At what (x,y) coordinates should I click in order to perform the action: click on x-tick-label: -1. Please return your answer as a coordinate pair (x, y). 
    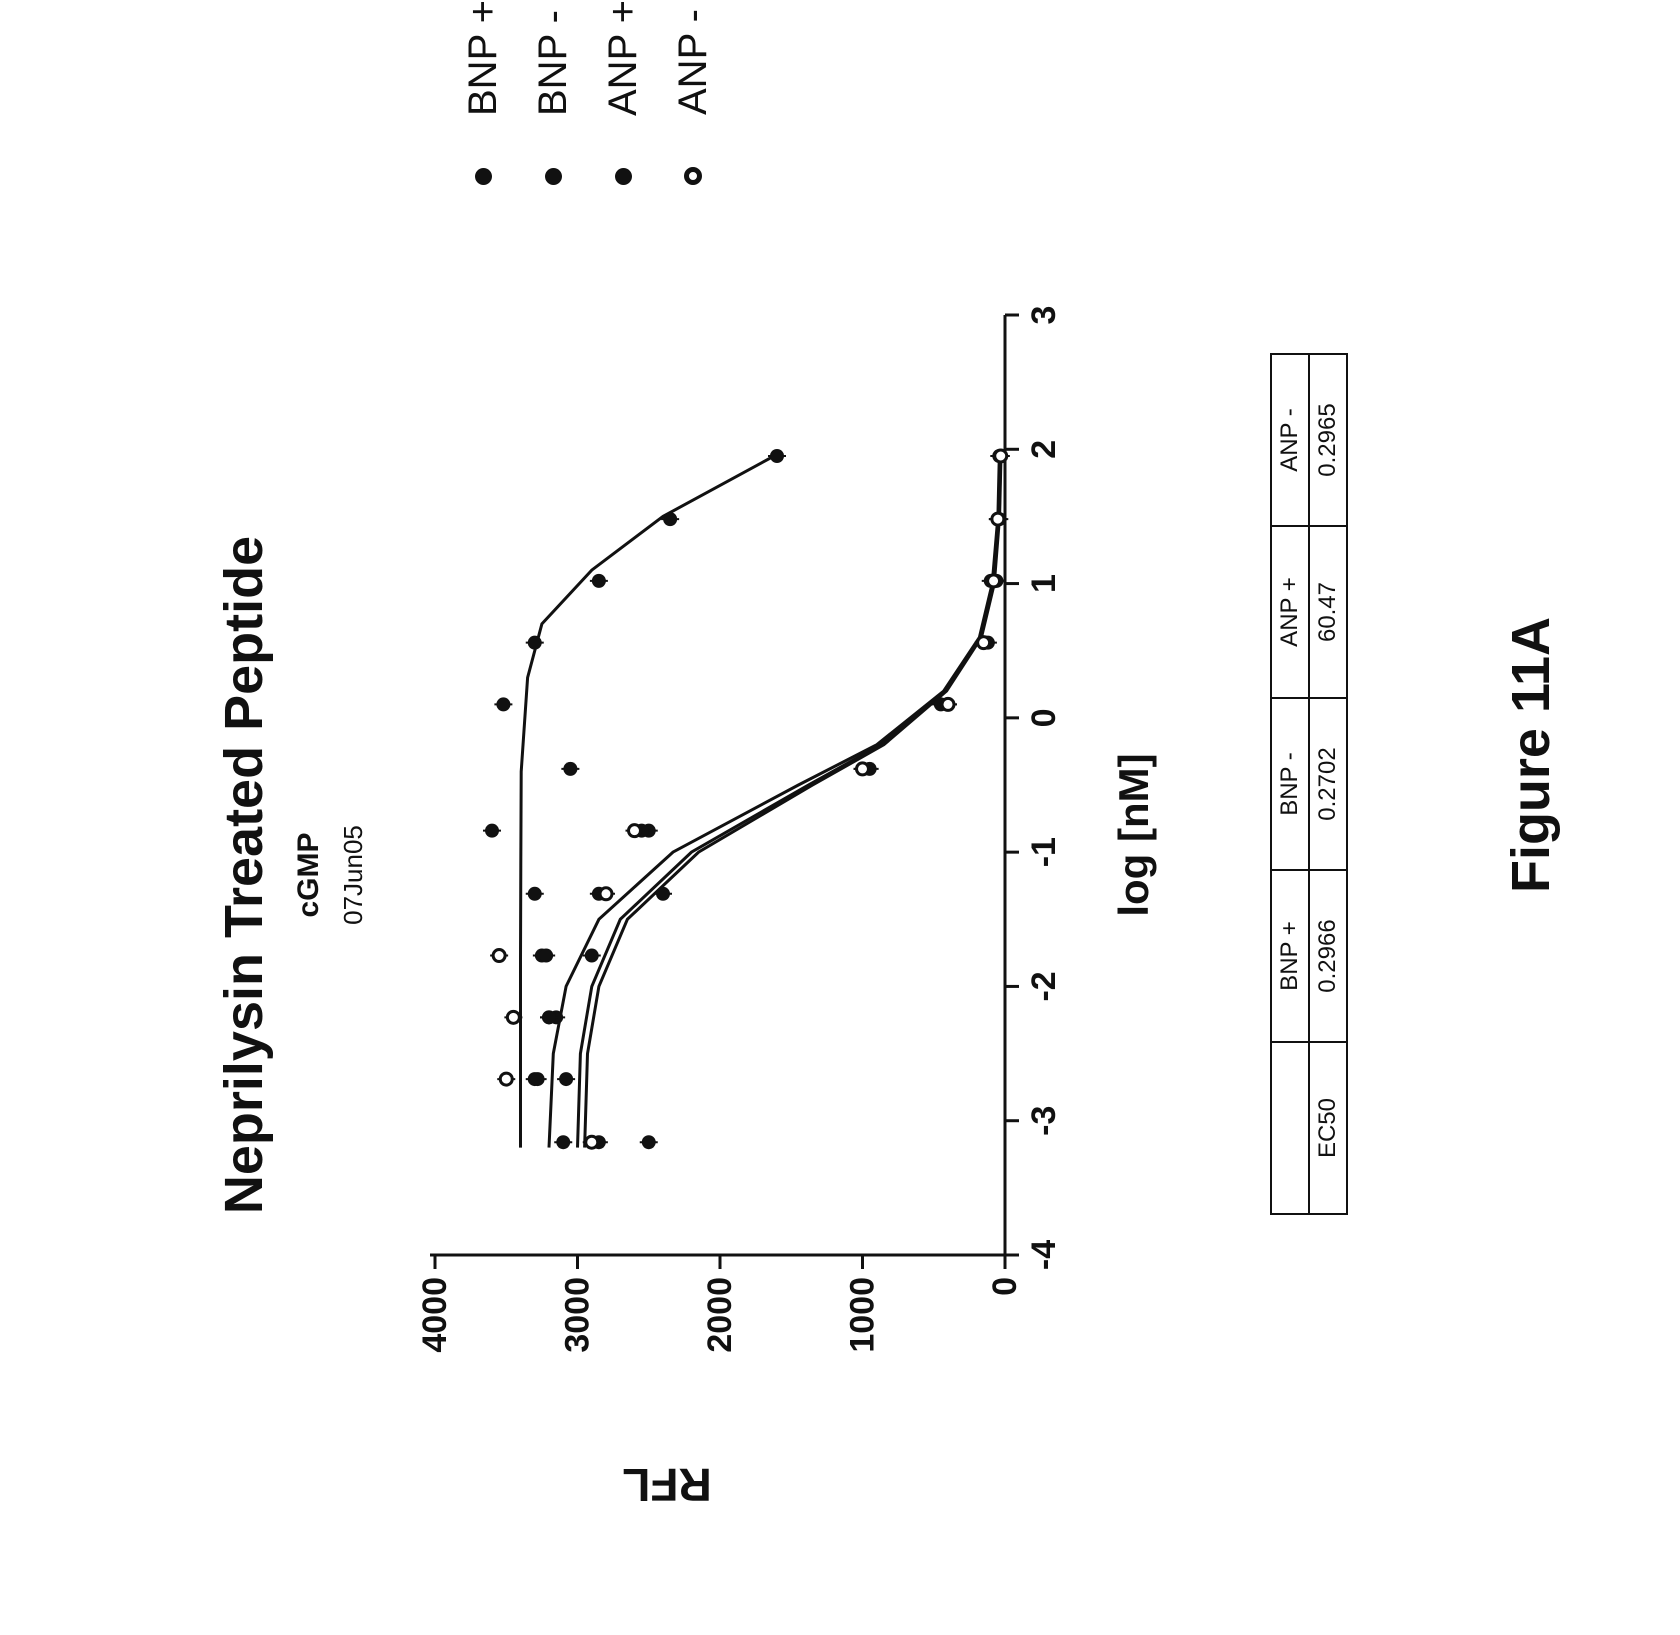
    Looking at the image, I should click on (1044, 852).